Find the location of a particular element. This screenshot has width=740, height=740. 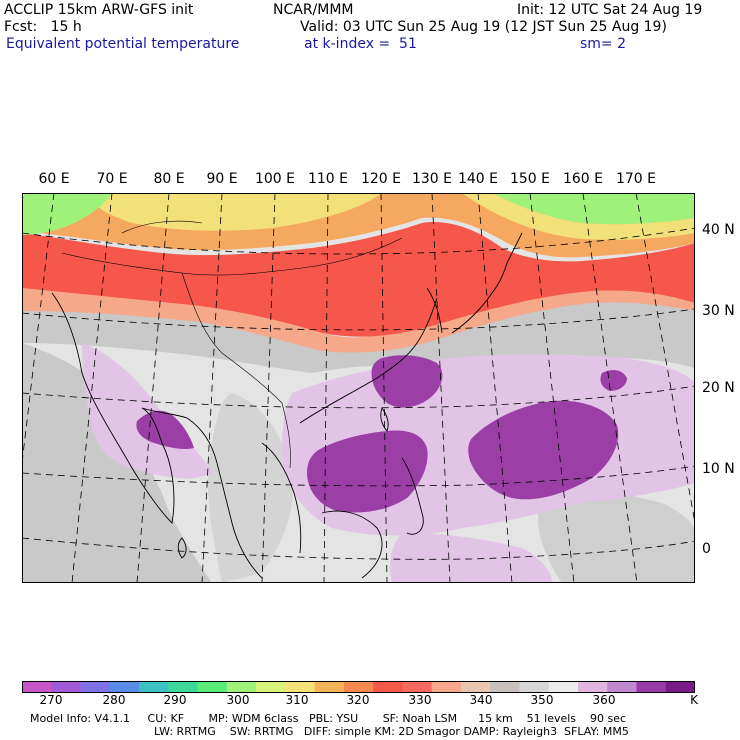

india-coast is located at coordinates (113, 408).